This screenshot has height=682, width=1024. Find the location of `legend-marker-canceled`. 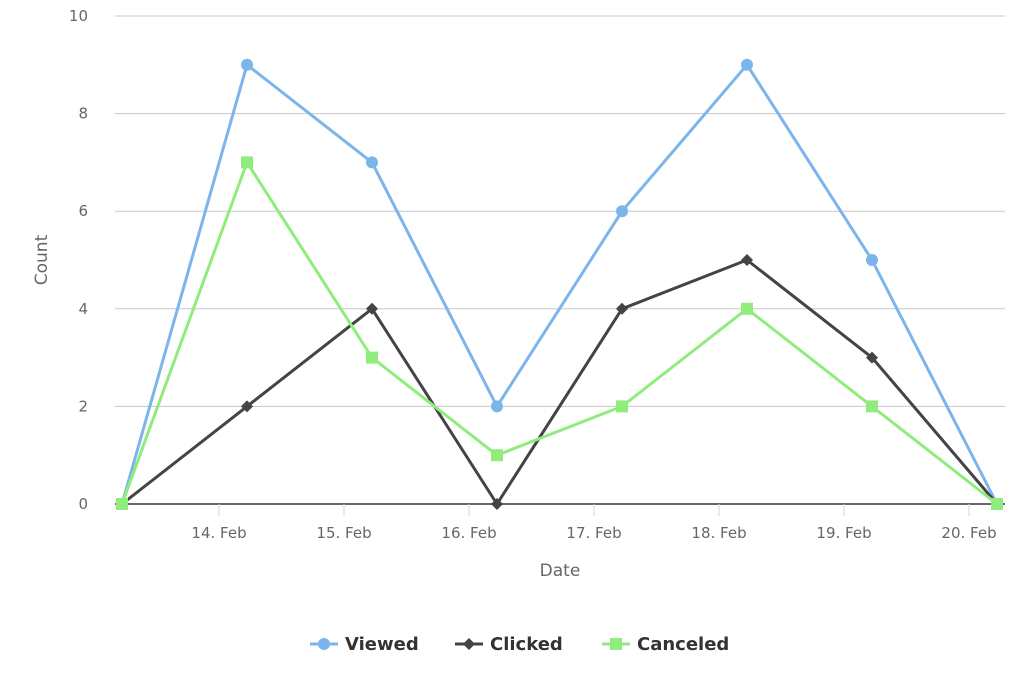

legend-marker-canceled is located at coordinates (616, 644).